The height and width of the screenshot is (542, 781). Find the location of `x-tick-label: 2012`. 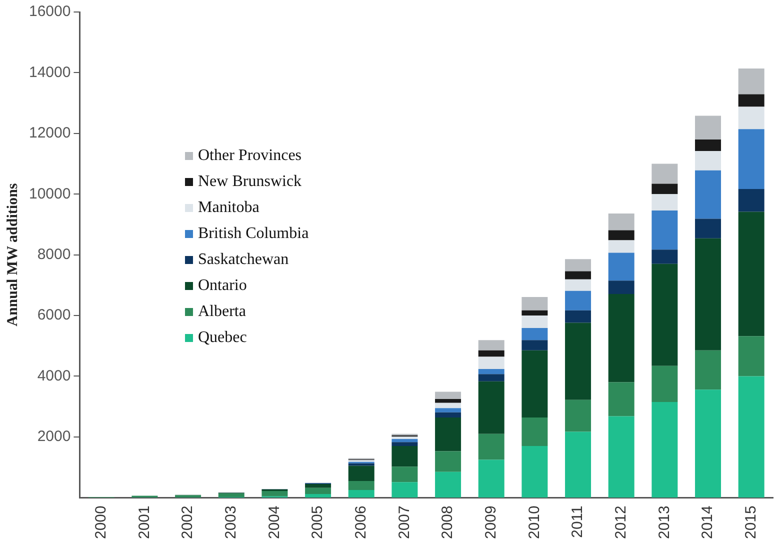

x-tick-label: 2012 is located at coordinates (621, 523).